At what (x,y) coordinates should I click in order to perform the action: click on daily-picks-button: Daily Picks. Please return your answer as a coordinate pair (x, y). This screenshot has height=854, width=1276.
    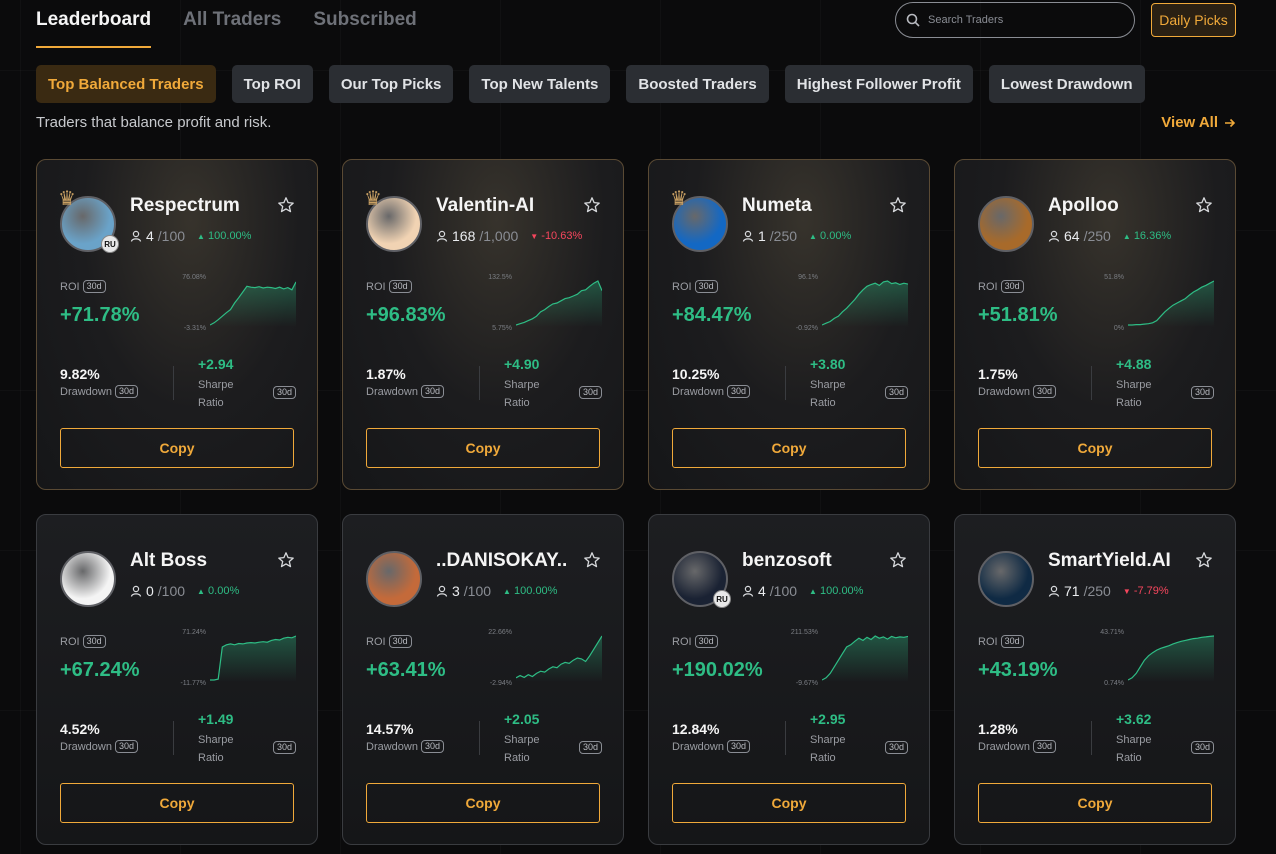
    Looking at the image, I should click on (1193, 20).